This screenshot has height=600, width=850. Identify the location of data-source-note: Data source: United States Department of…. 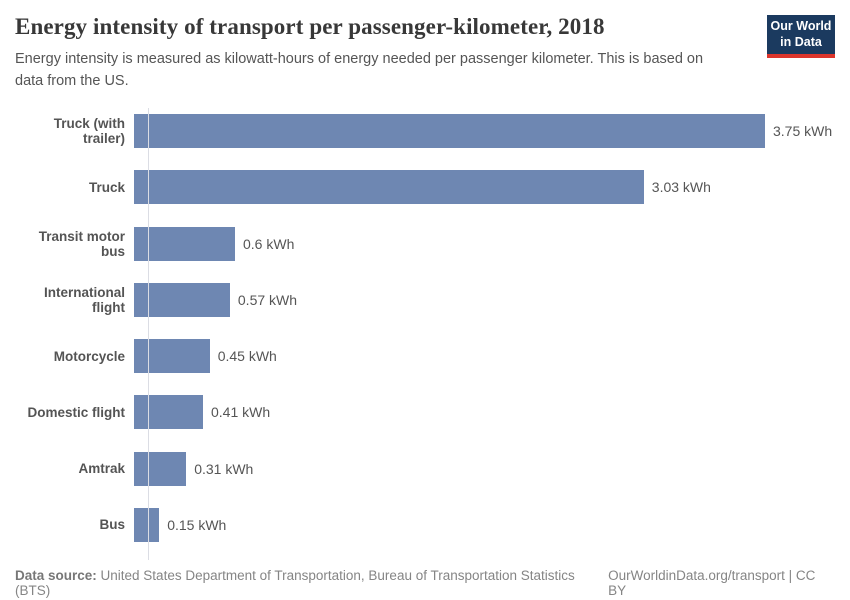
(311, 583).